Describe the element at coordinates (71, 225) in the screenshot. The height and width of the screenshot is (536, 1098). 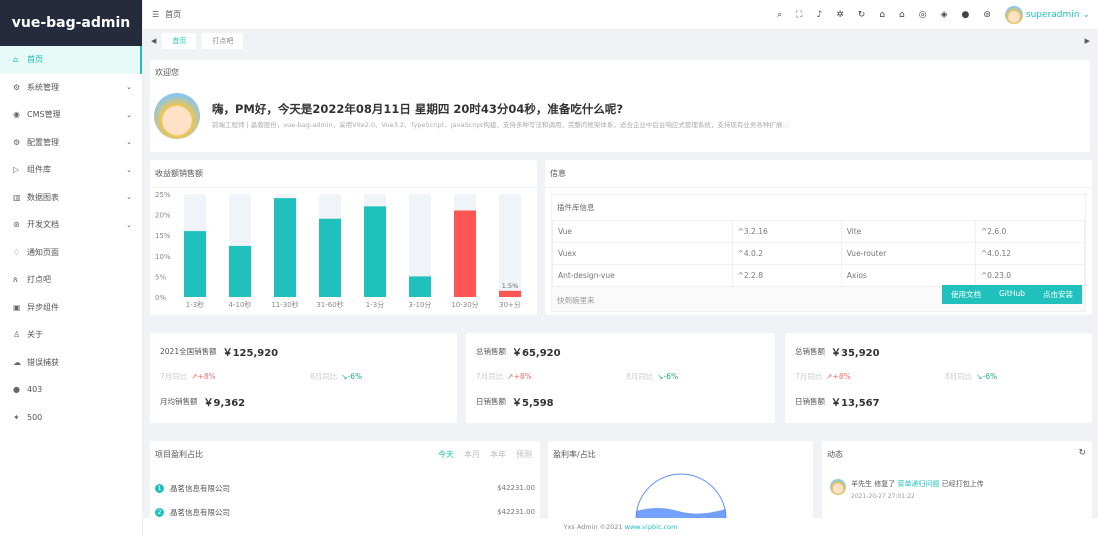
I see `sidebar-item: ⊛ 开发文档 ⌄` at that location.